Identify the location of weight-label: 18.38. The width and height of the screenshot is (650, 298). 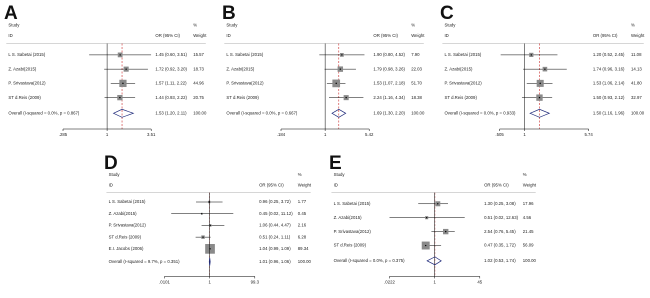
(416, 97).